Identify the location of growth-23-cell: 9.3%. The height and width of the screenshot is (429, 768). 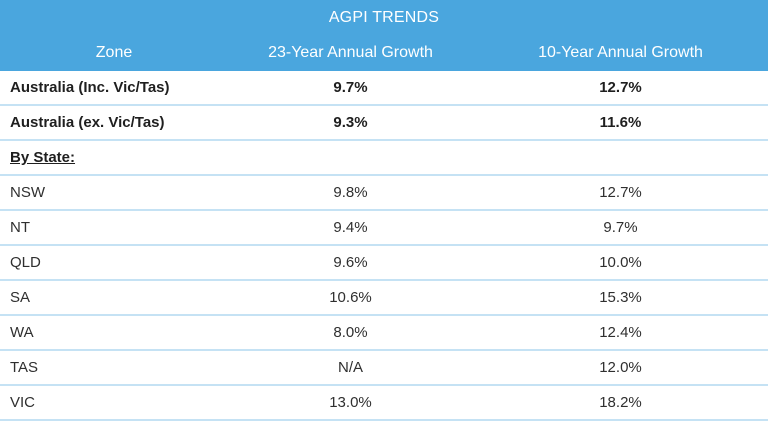
(350, 122).